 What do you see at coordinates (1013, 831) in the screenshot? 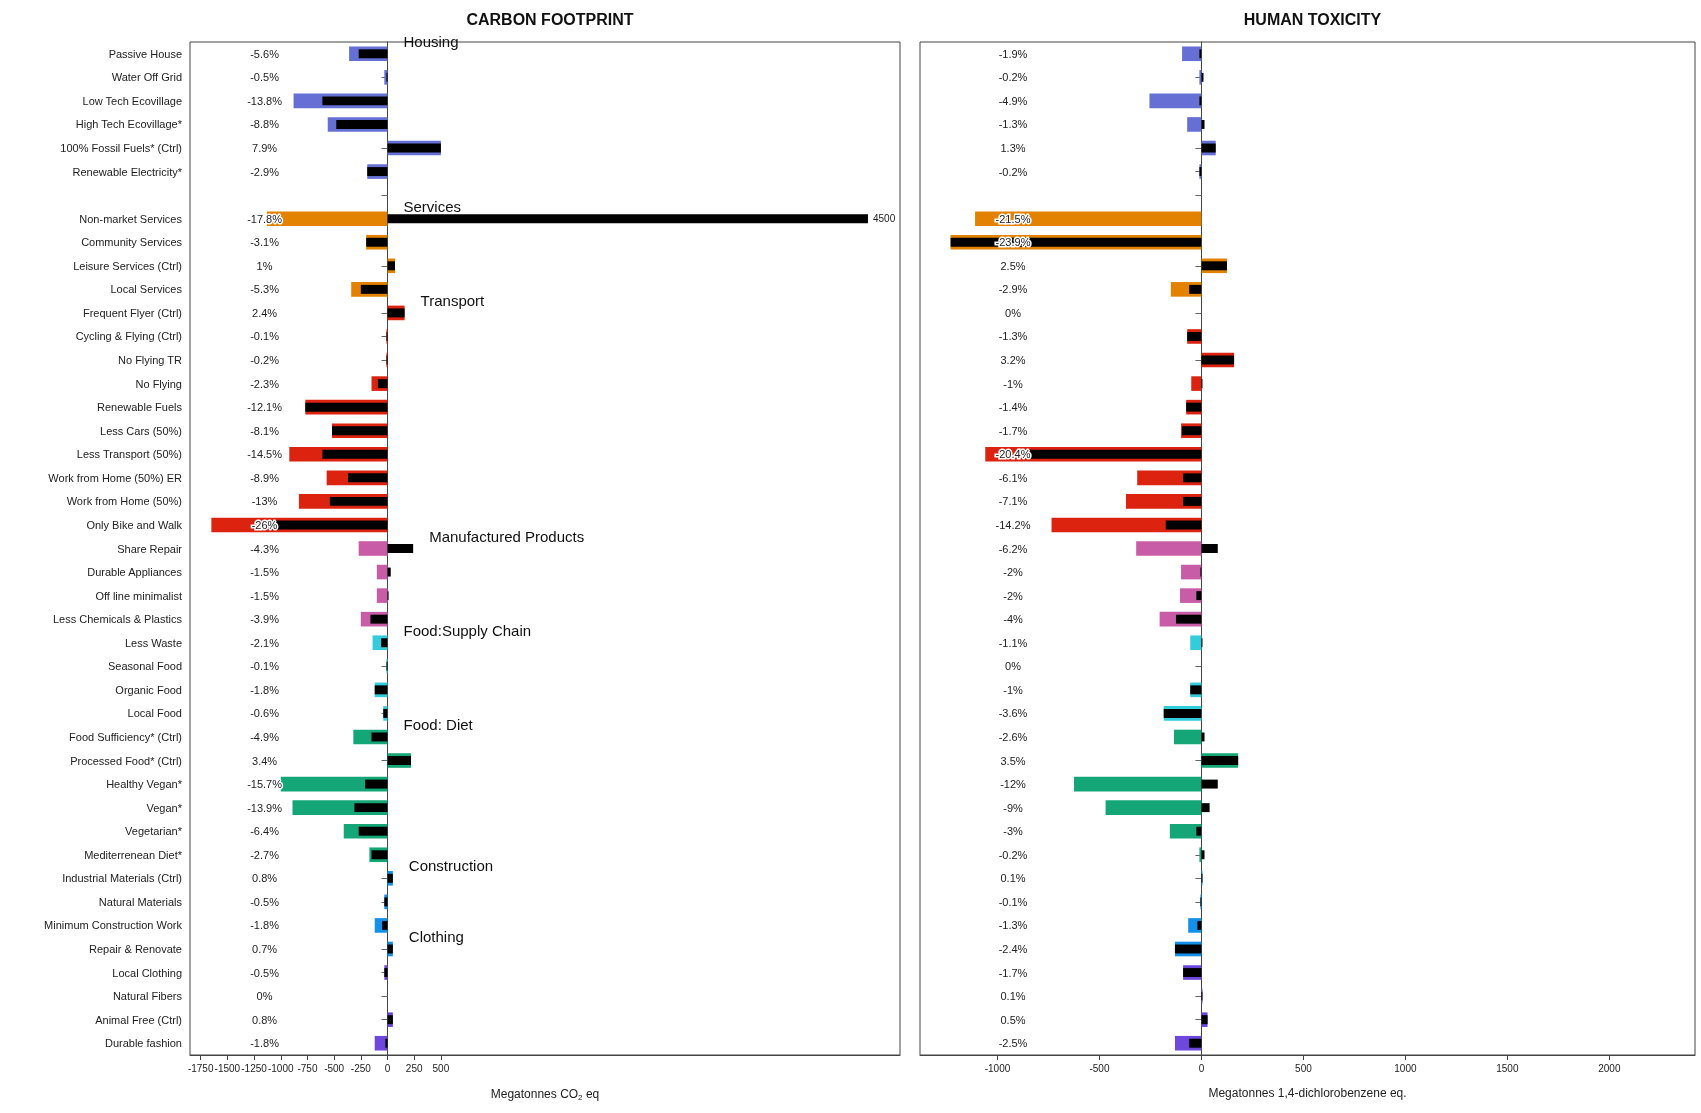
I see `annotation: -3%` at bounding box center [1013, 831].